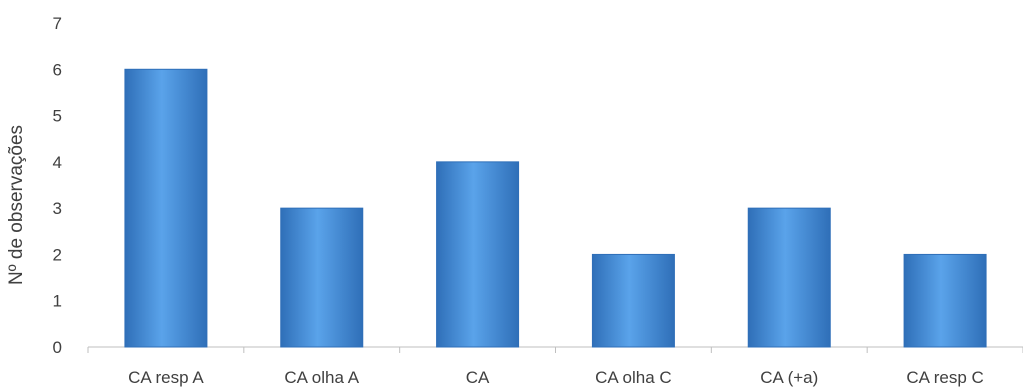 The height and width of the screenshot is (389, 1023). What do you see at coordinates (789, 377) in the screenshot?
I see `x-tick-label: CA (+a)` at bounding box center [789, 377].